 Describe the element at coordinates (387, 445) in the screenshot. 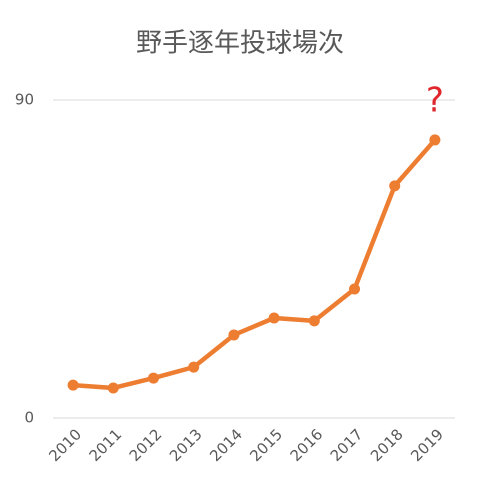

I see `x-tick-label: 2018` at that location.